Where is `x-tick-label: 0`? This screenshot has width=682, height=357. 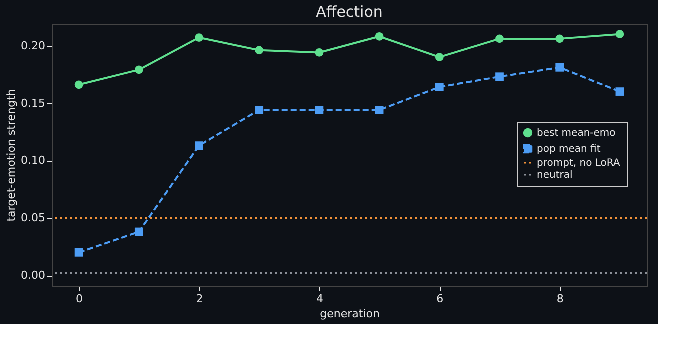
x-tick-label: 0 is located at coordinates (80, 299).